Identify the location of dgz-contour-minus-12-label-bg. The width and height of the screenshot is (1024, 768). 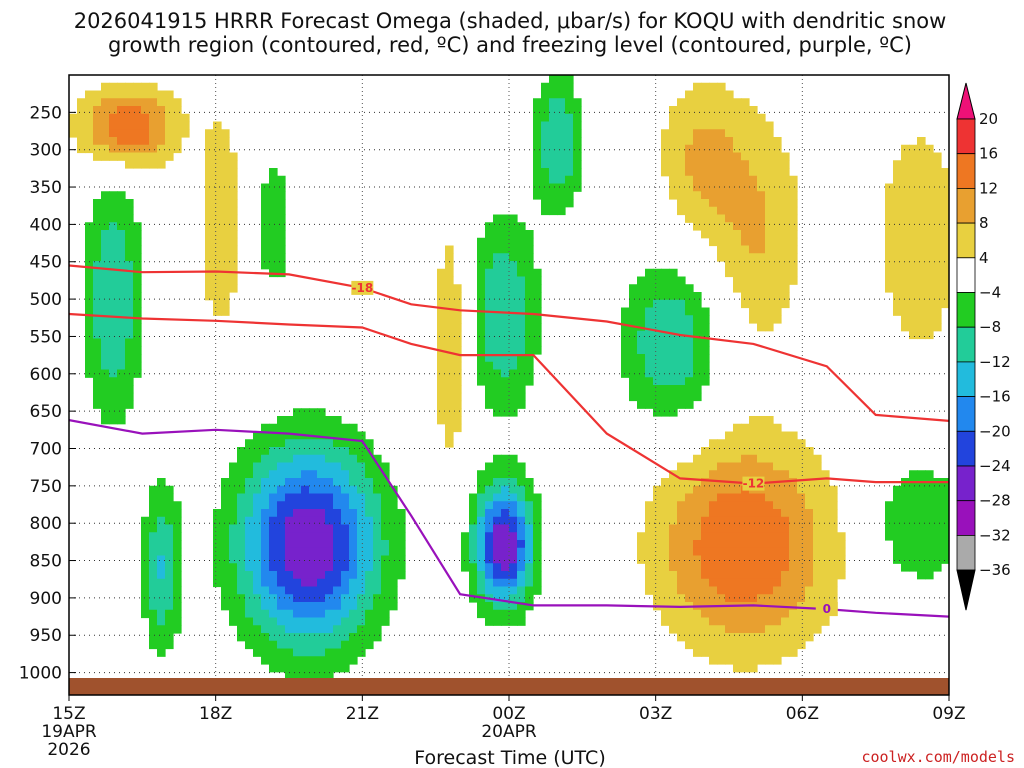
(753, 483).